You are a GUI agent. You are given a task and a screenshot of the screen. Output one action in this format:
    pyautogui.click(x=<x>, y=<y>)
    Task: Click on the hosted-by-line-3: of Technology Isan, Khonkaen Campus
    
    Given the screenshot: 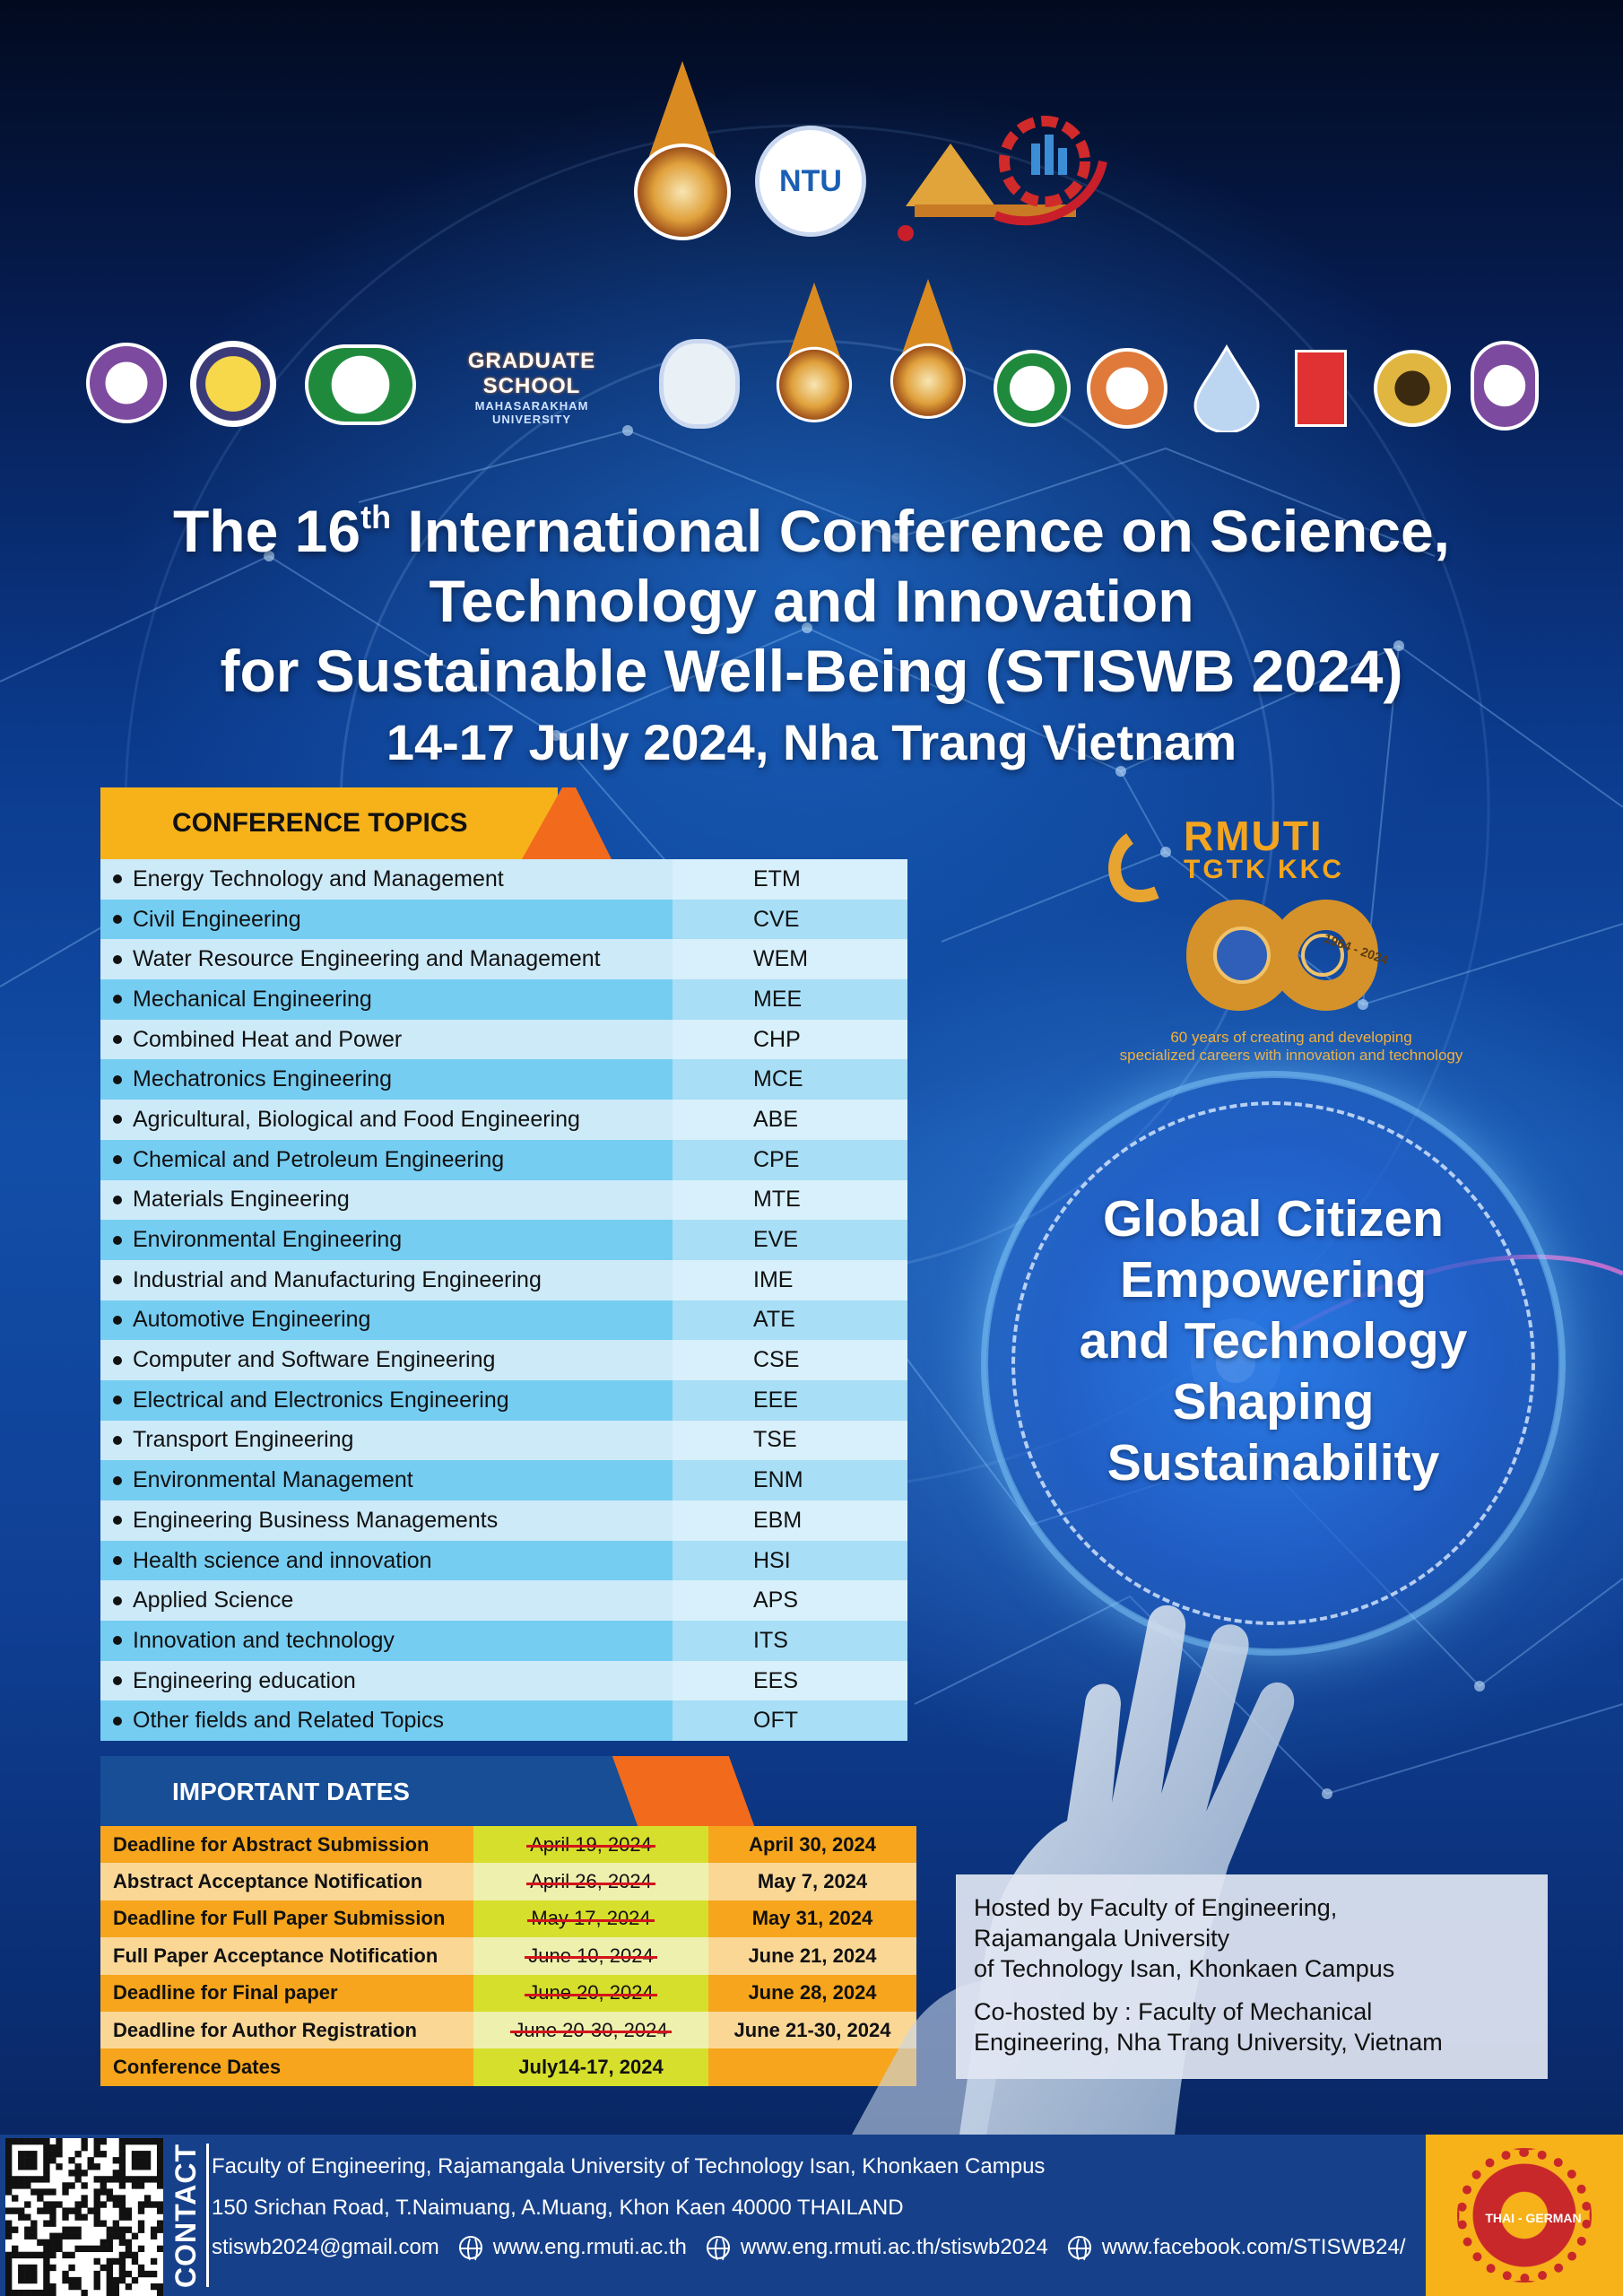 What is the action you would take?
    pyautogui.click(x=1184, y=1968)
    